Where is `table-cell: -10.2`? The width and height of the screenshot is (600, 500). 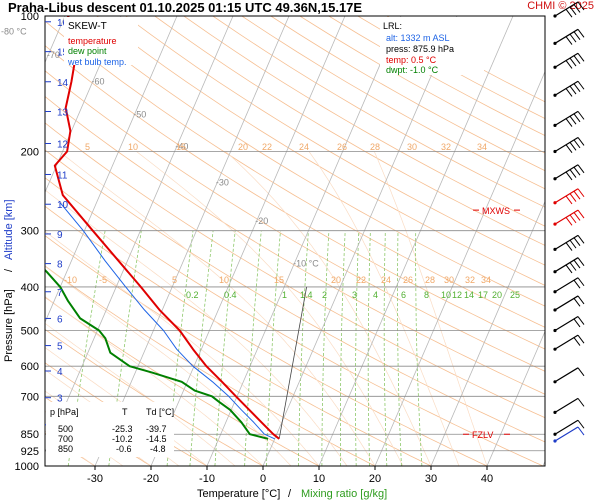
table-cell: -10.2 is located at coordinates (122, 439).